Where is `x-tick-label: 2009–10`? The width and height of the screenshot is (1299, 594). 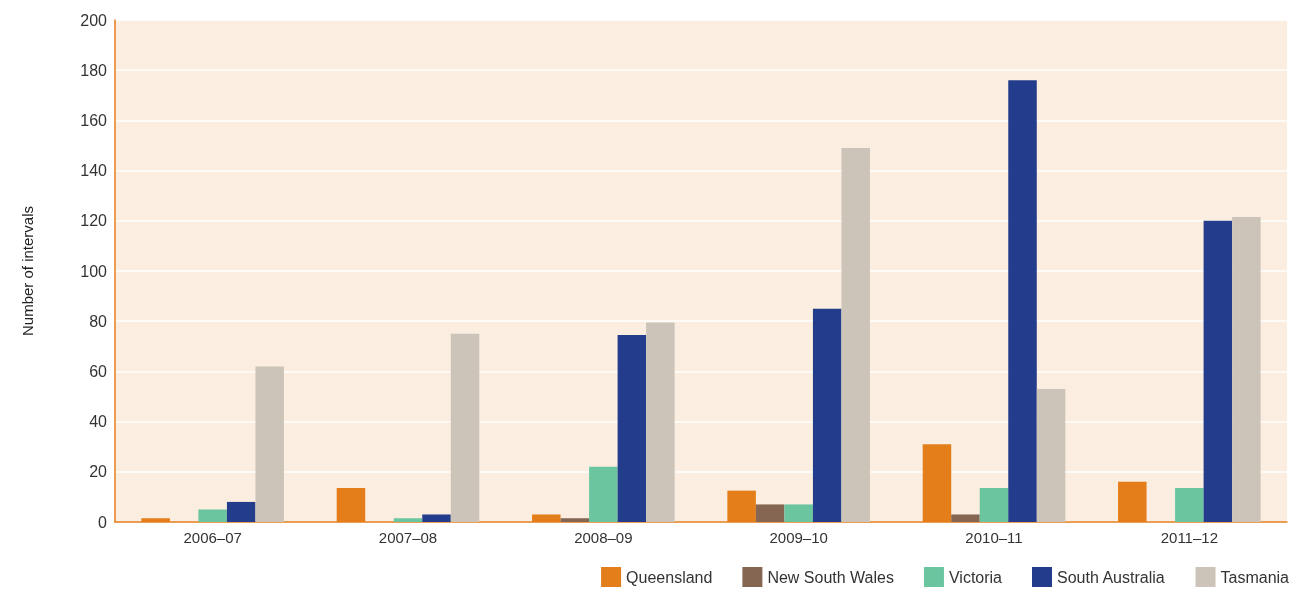
x-tick-label: 2009–10 is located at coordinates (798, 537).